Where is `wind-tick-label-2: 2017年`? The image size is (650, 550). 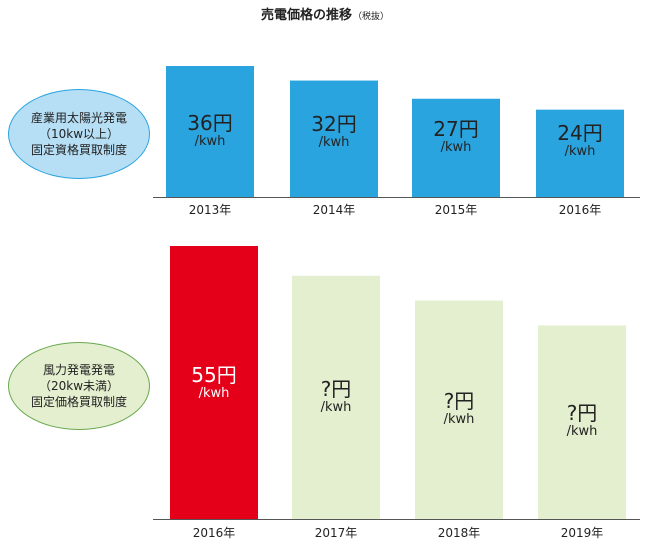 wind-tick-label-2: 2017年 is located at coordinates (336, 533).